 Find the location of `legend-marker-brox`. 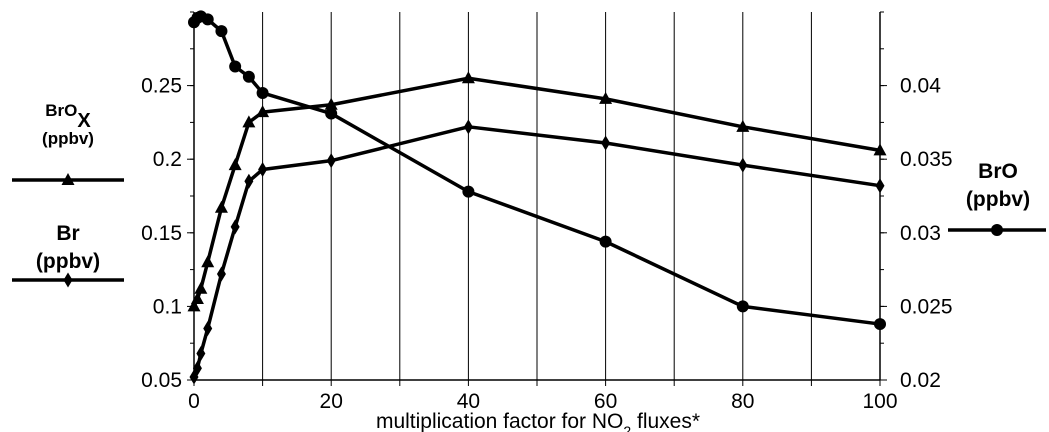

legend-marker-brox is located at coordinates (68, 179).